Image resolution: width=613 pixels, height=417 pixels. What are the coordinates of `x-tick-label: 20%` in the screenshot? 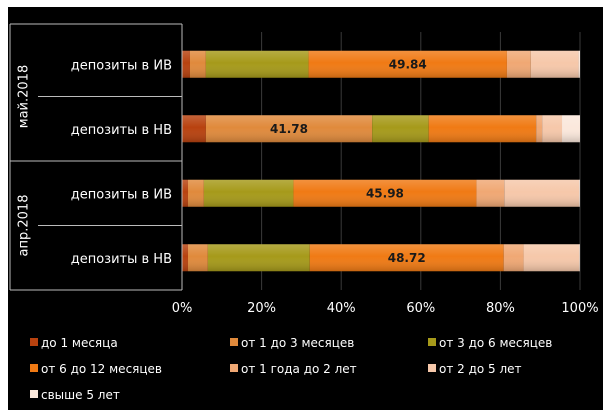 It's located at (261, 308).